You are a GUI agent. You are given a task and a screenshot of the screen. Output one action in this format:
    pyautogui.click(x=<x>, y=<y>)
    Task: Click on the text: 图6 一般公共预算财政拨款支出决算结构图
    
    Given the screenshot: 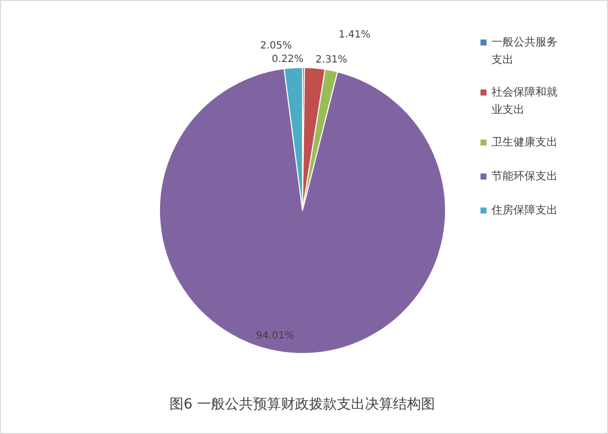 What is the action you would take?
    pyautogui.click(x=302, y=404)
    